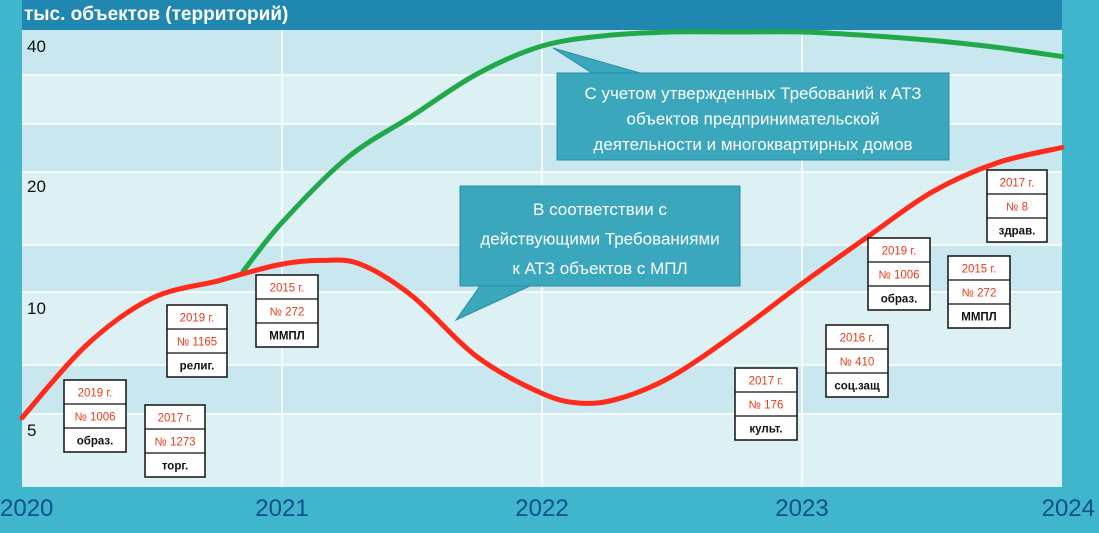 Image resolution: width=1099 pixels, height=533 pixels. Describe the element at coordinates (801, 508) in the screenshot. I see `x-tick-label: 2023` at that location.